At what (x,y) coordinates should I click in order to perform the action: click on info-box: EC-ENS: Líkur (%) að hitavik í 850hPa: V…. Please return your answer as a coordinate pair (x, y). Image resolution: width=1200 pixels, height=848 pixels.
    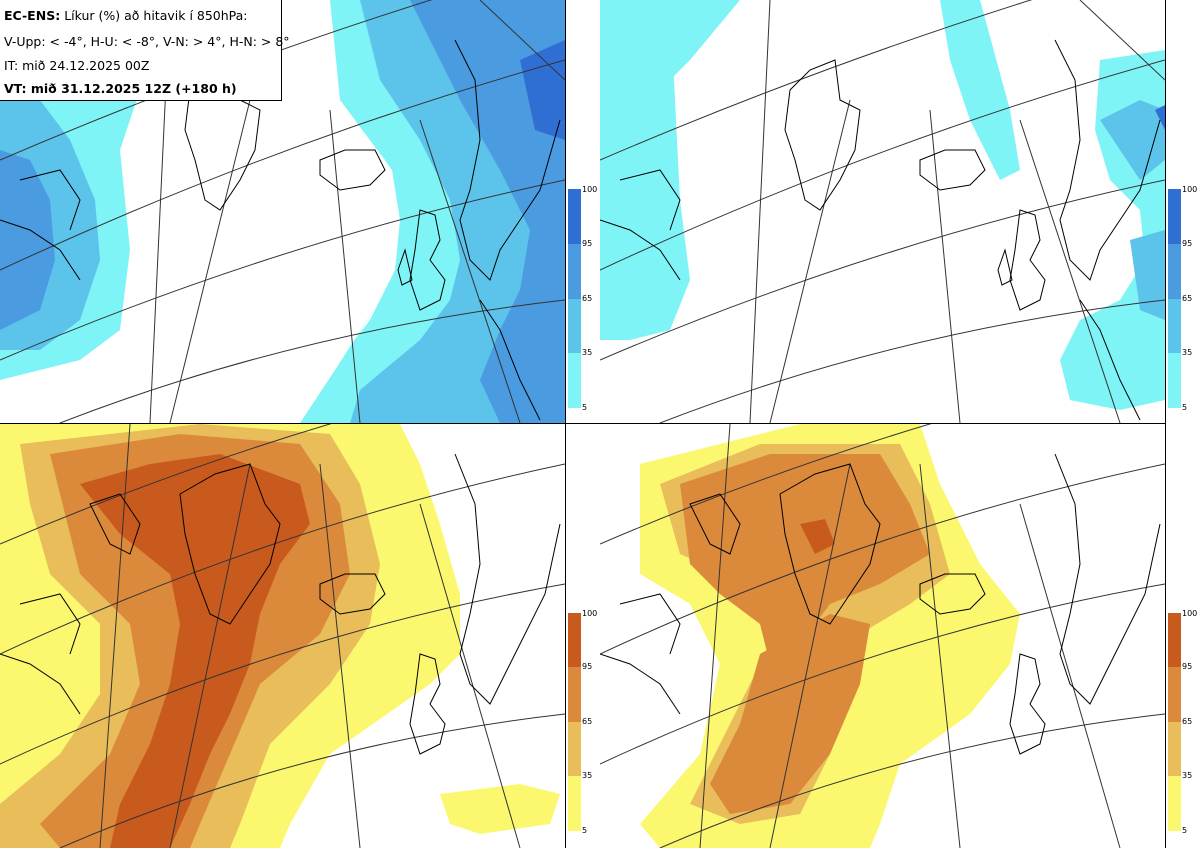
    Looking at the image, I should click on (145, 50).